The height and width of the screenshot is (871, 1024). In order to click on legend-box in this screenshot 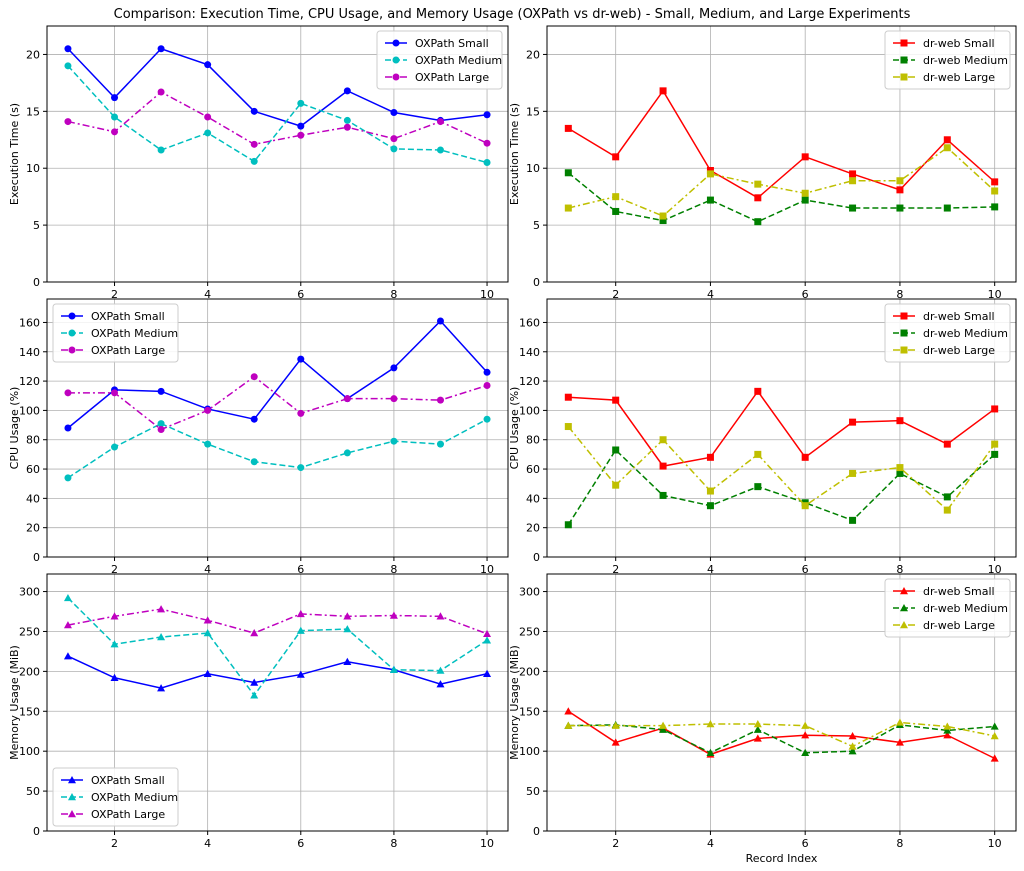, I will do `click(439, 60)`.